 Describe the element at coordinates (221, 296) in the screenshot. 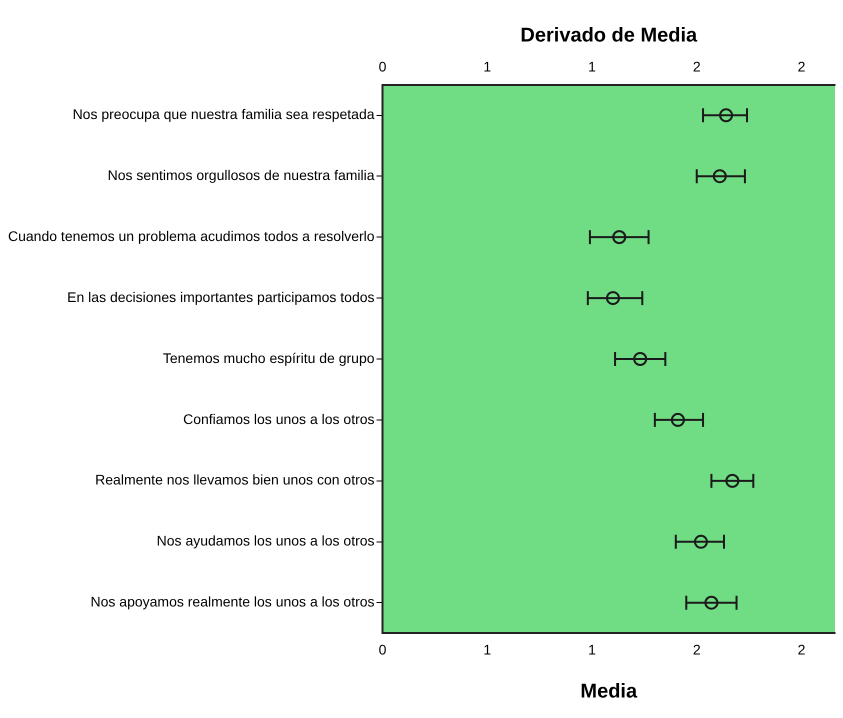

I see `y-tick-label: En las decisiones importantes participamos todos` at that location.